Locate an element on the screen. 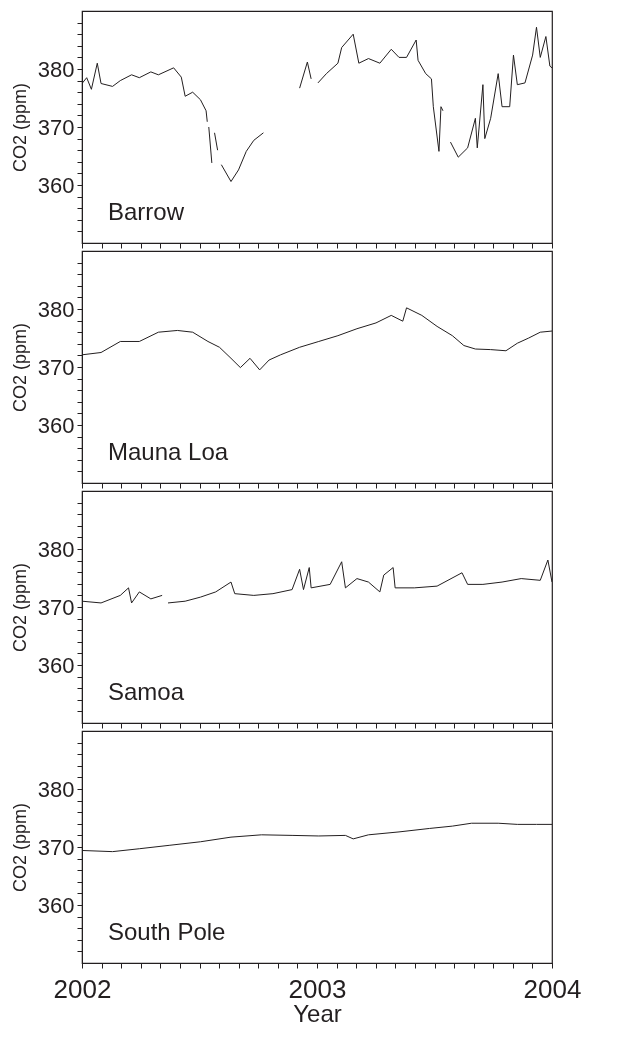  x-tick-label: 2002 is located at coordinates (82, 988).